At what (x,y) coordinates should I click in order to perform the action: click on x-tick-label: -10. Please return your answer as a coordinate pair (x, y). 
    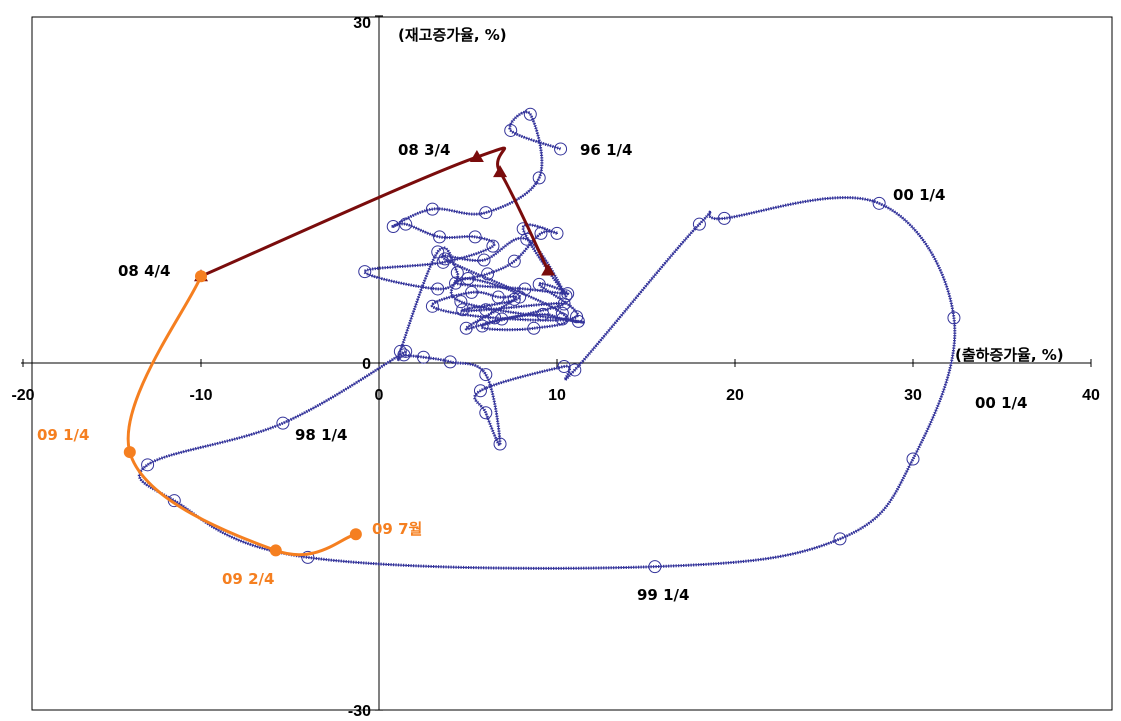
    Looking at the image, I should click on (200, 395).